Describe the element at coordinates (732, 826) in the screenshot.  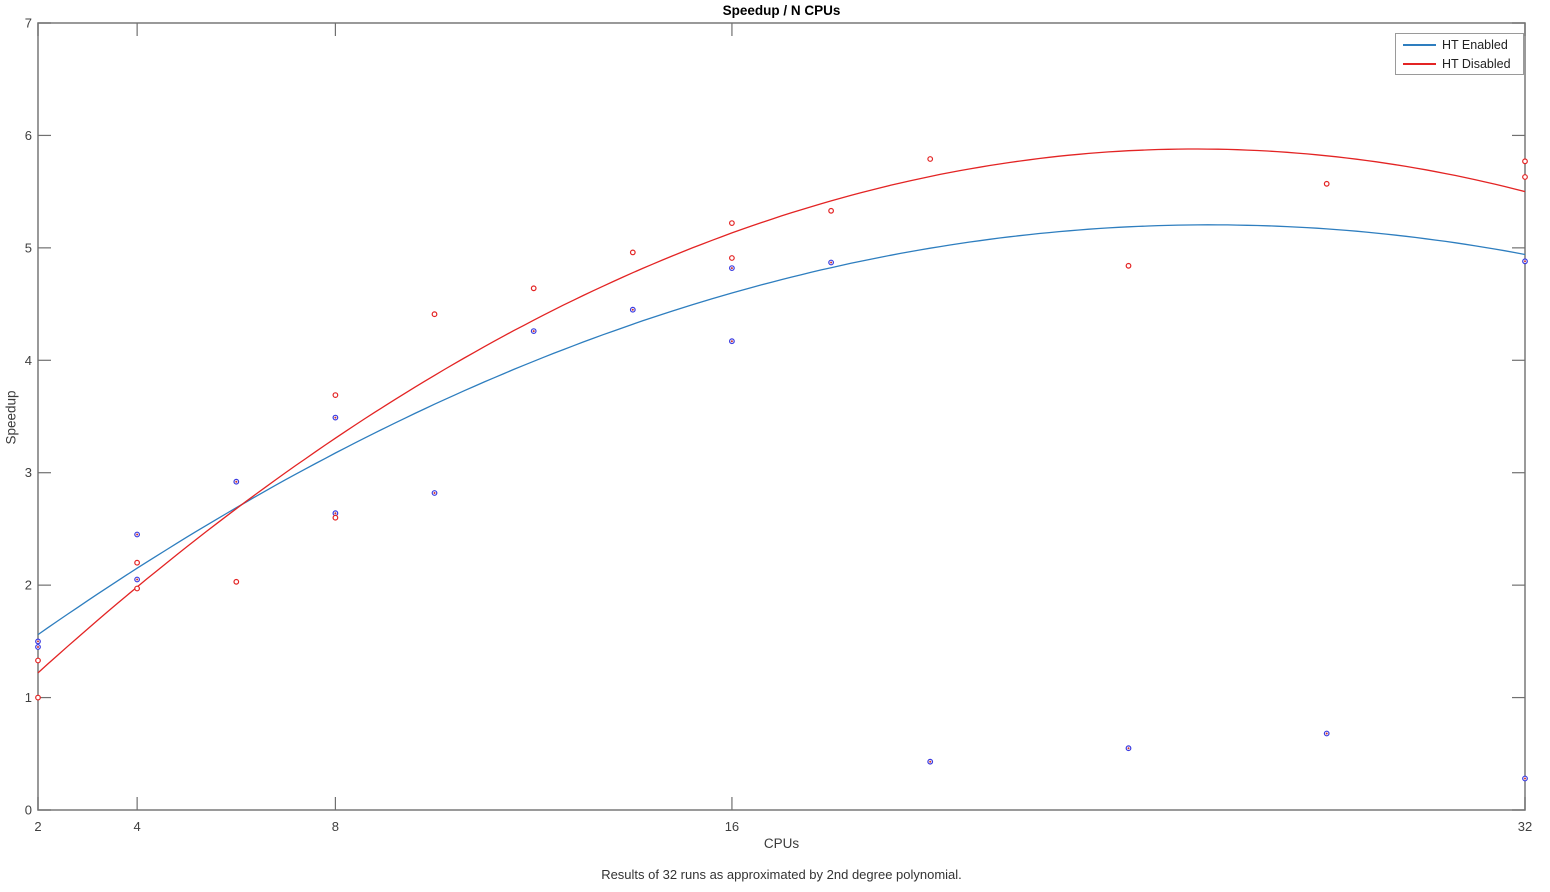
I see `x-tick-label: 16` at that location.